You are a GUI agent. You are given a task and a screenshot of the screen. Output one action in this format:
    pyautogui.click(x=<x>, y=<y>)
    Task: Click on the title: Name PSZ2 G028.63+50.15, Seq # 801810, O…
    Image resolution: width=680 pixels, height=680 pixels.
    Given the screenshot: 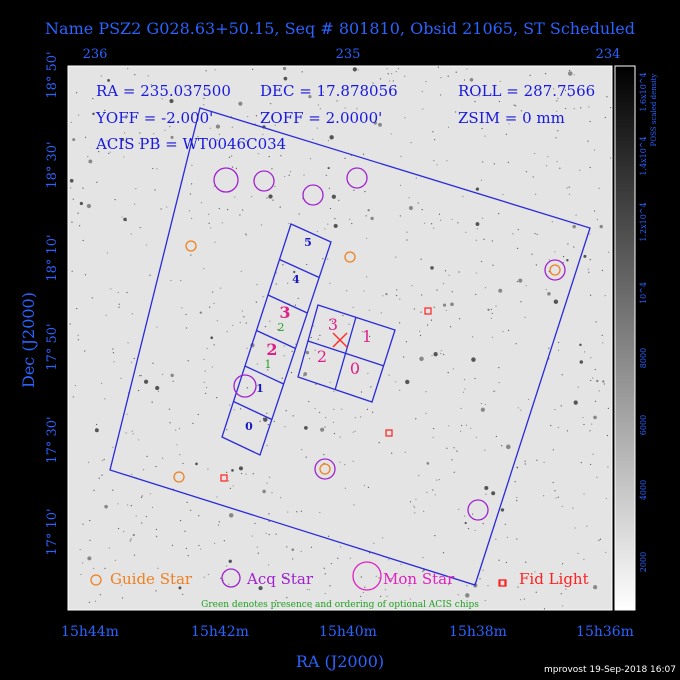 What is the action you would take?
    pyautogui.click(x=340, y=28)
    